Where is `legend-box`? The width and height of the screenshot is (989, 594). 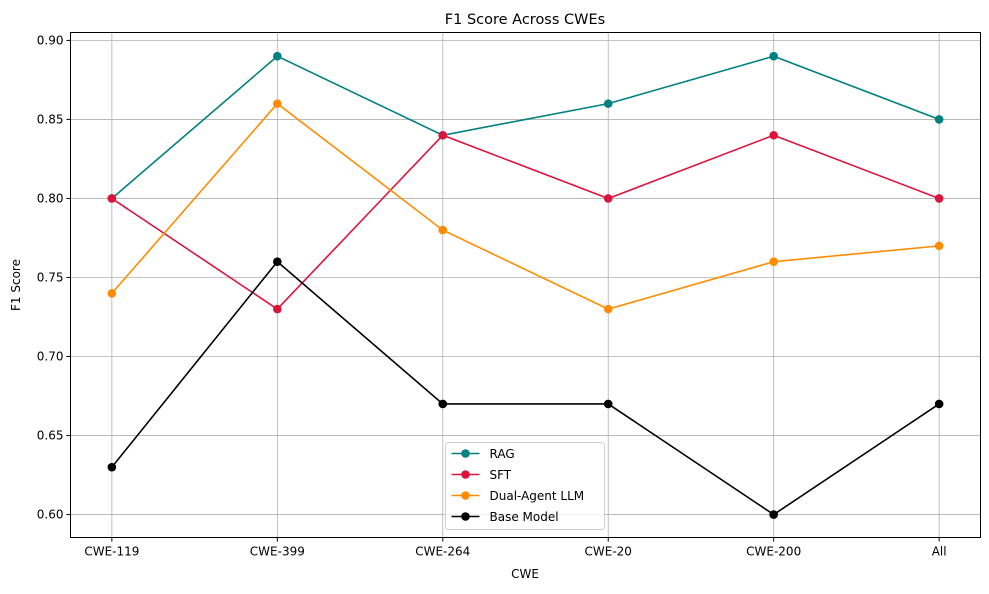
legend-box is located at coordinates (525, 486).